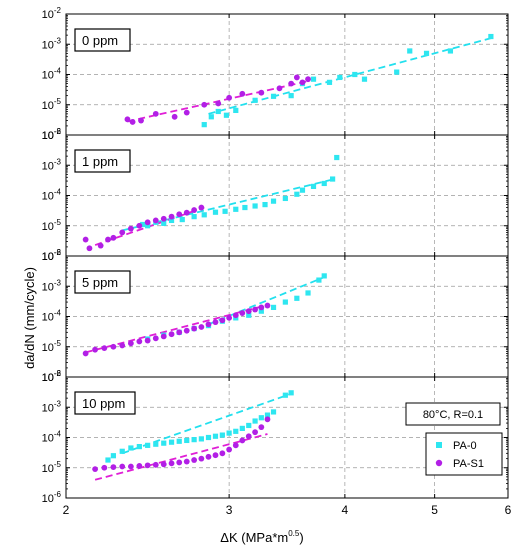 The image size is (515, 555). I want to click on y-axis-label: da/dN (mm/cycle), so click(29, 318).